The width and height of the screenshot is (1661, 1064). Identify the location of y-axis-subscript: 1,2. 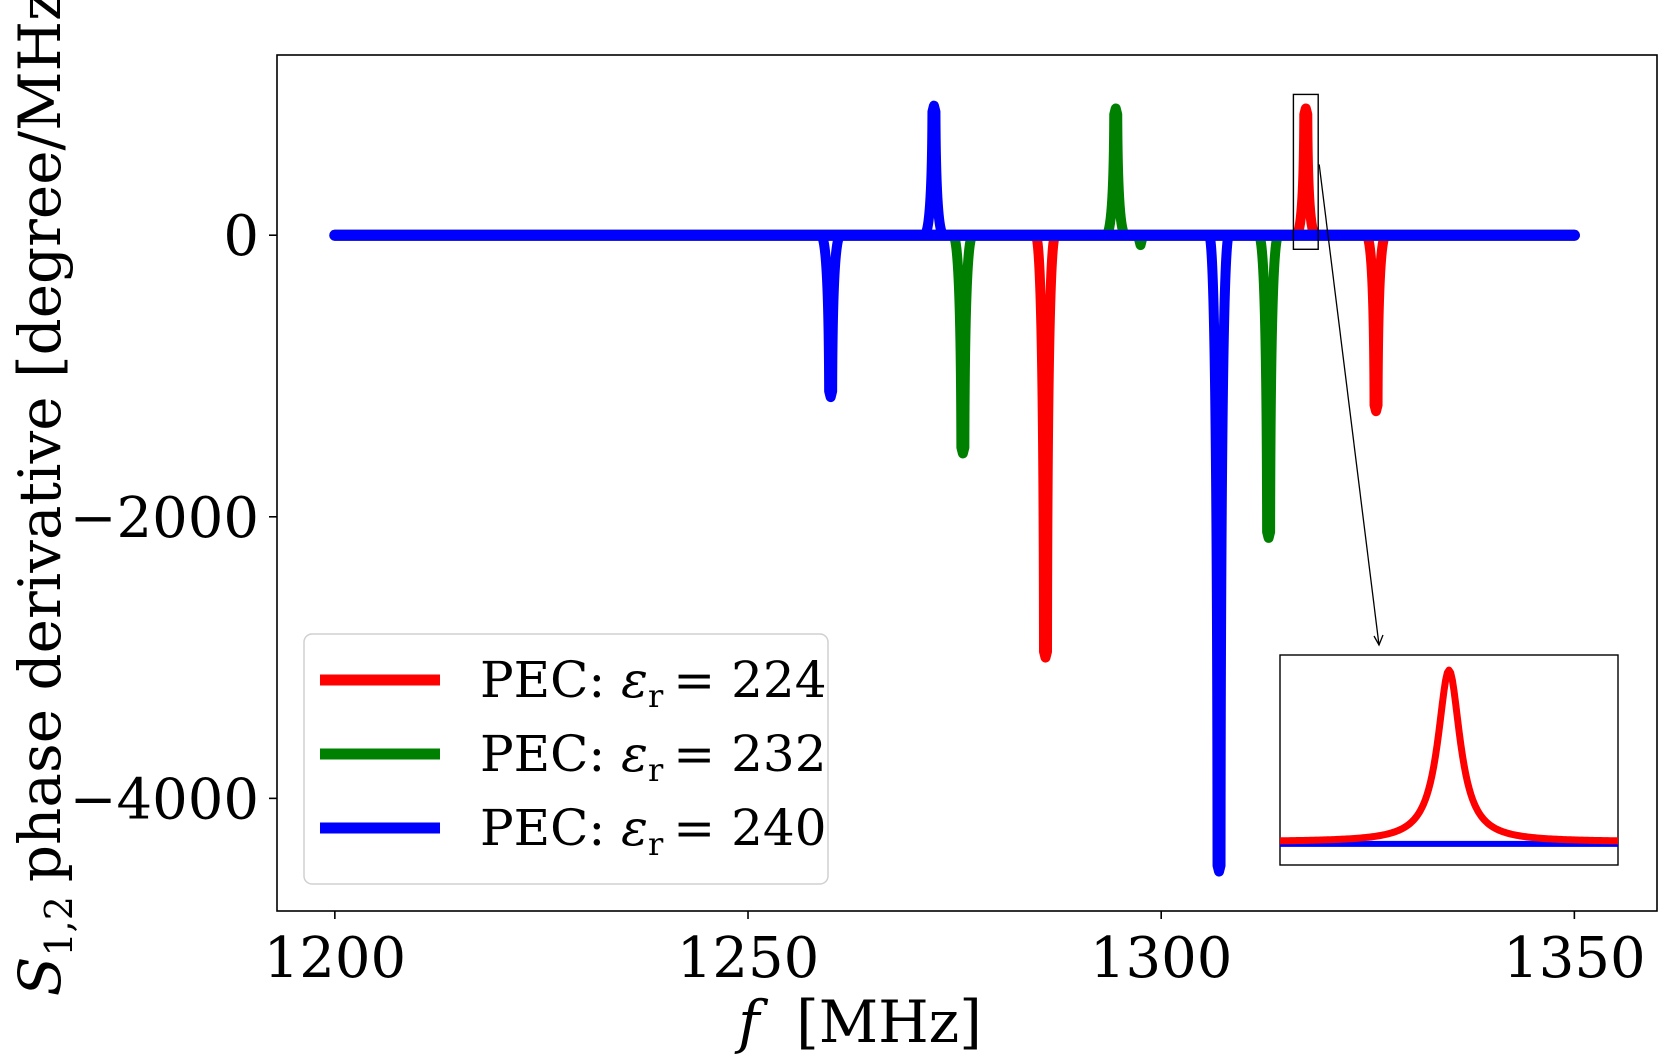
(59, 926).